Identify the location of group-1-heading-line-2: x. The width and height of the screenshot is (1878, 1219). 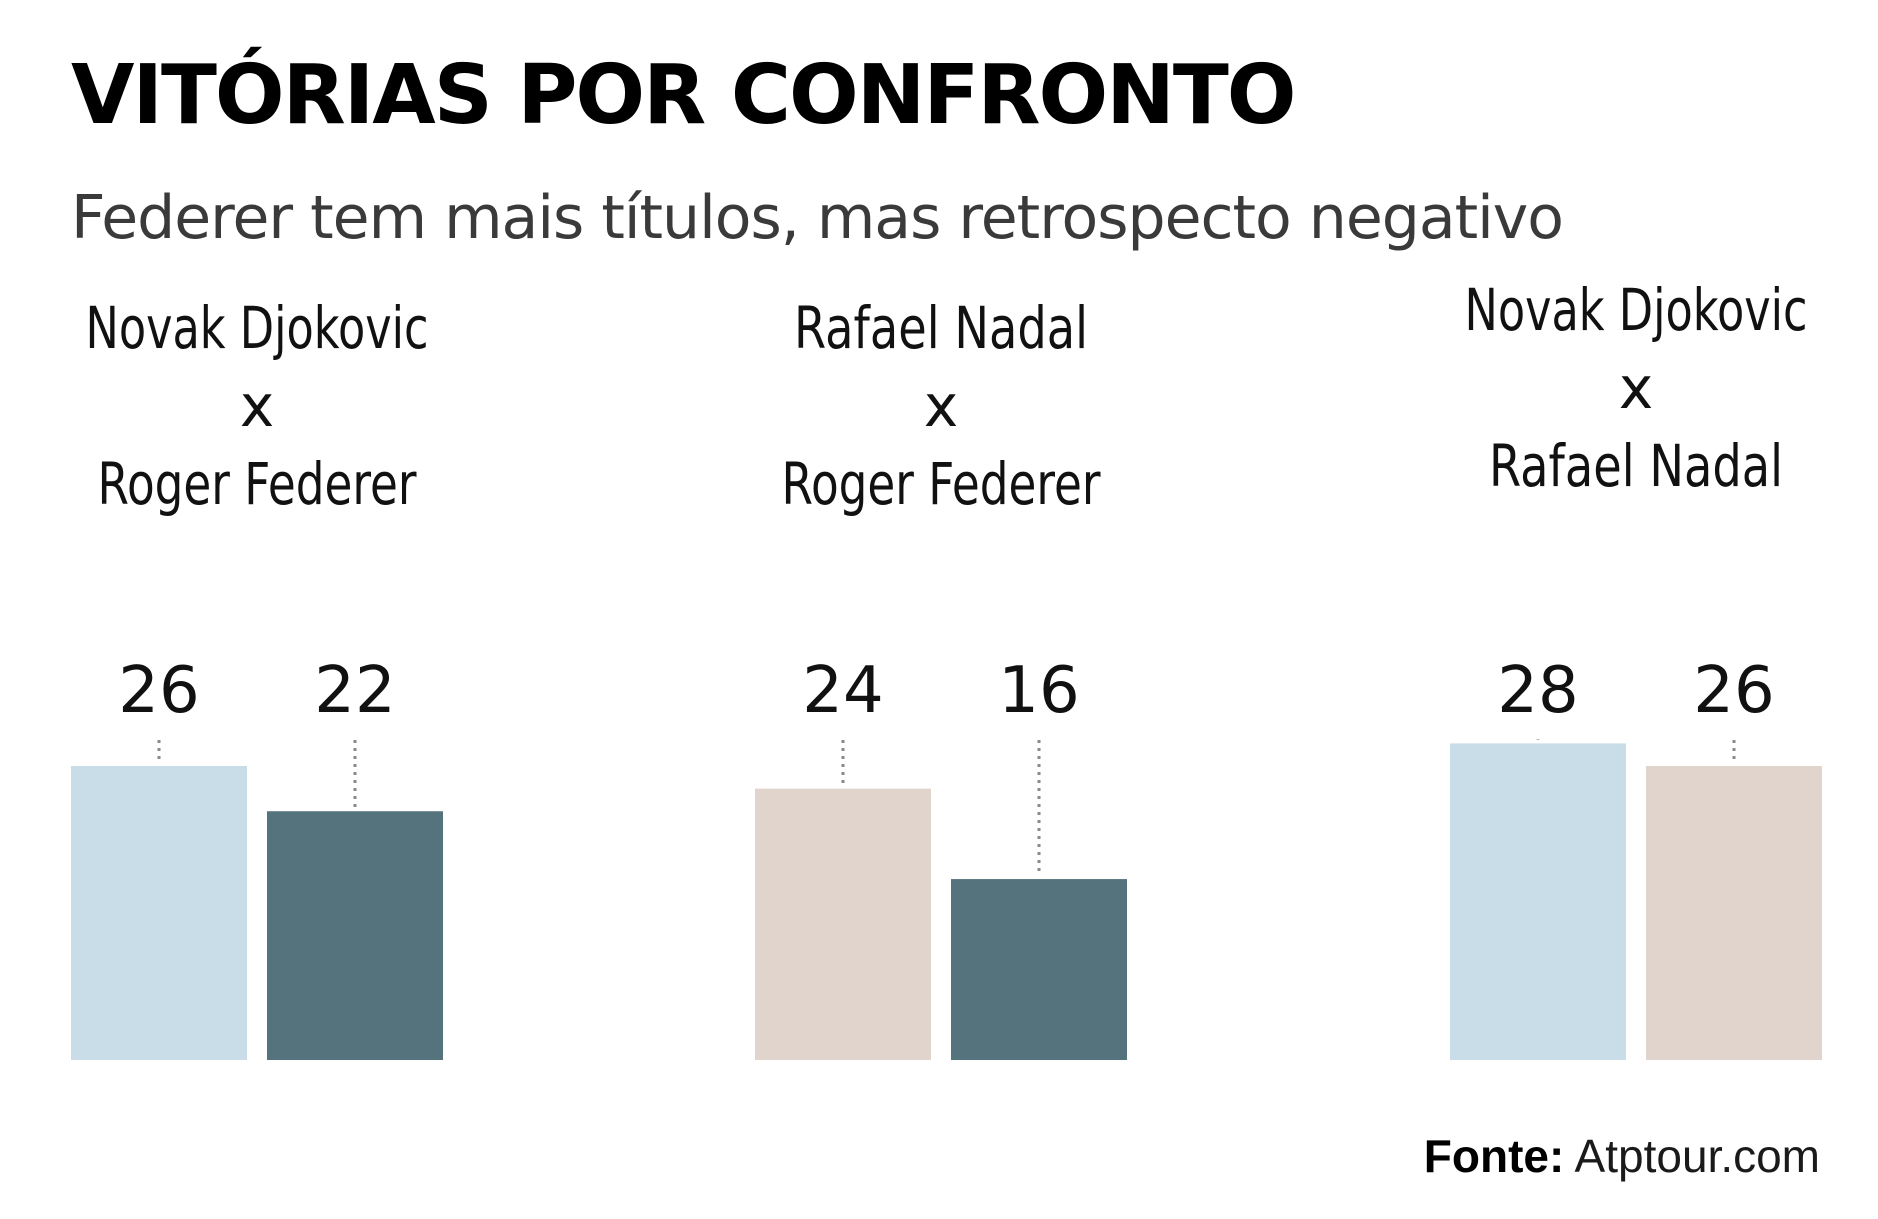
(257, 406).